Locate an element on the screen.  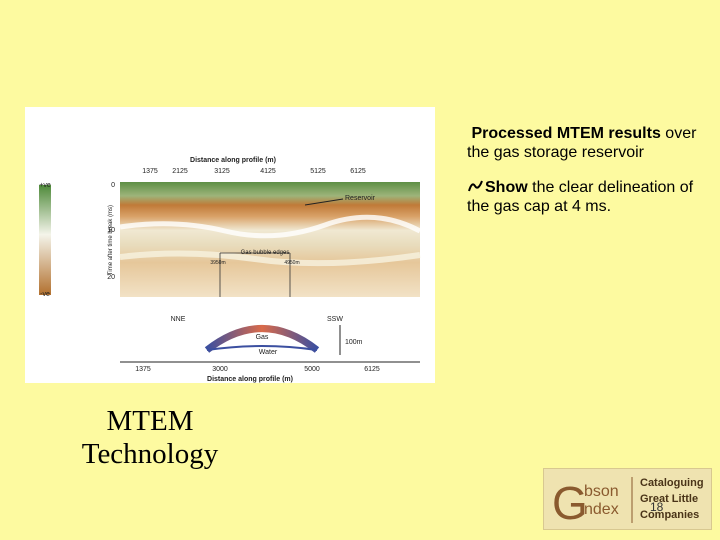
bottom-tick-label: 5000 is located at coordinates (312, 369).